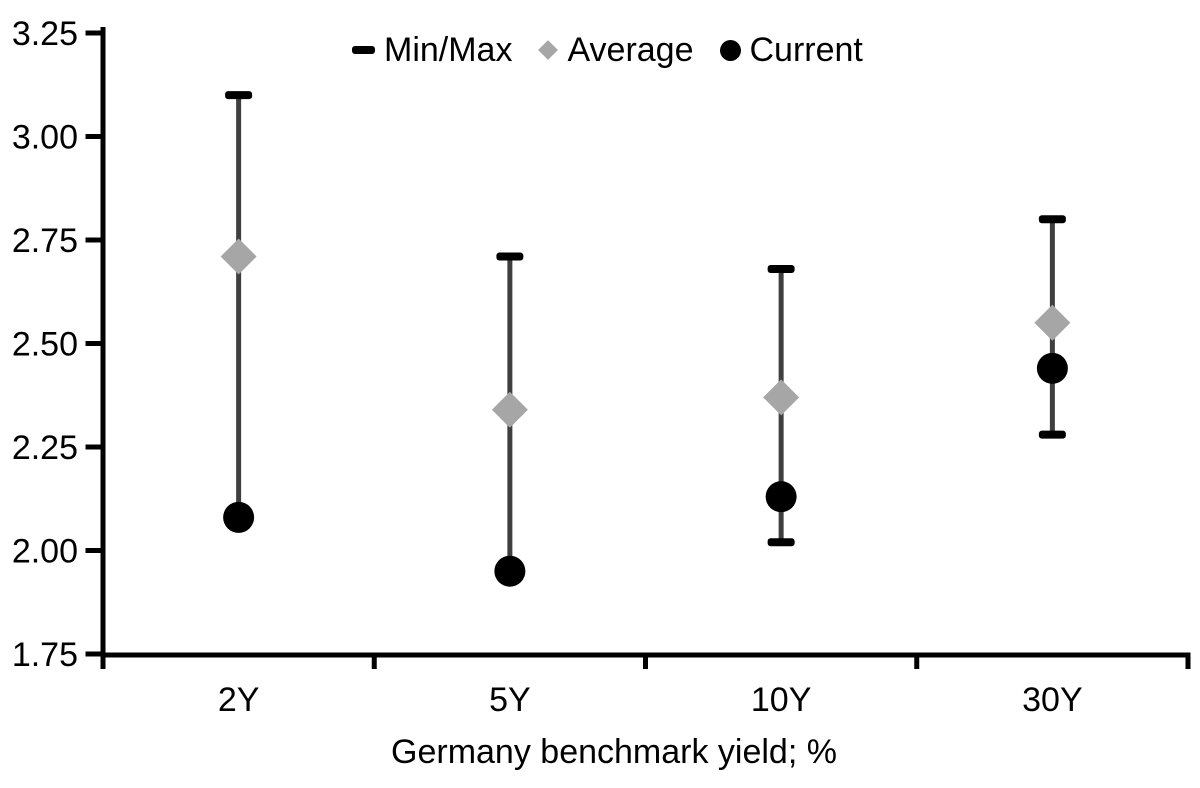  I want to click on legend-item-current: Current, so click(791, 50).